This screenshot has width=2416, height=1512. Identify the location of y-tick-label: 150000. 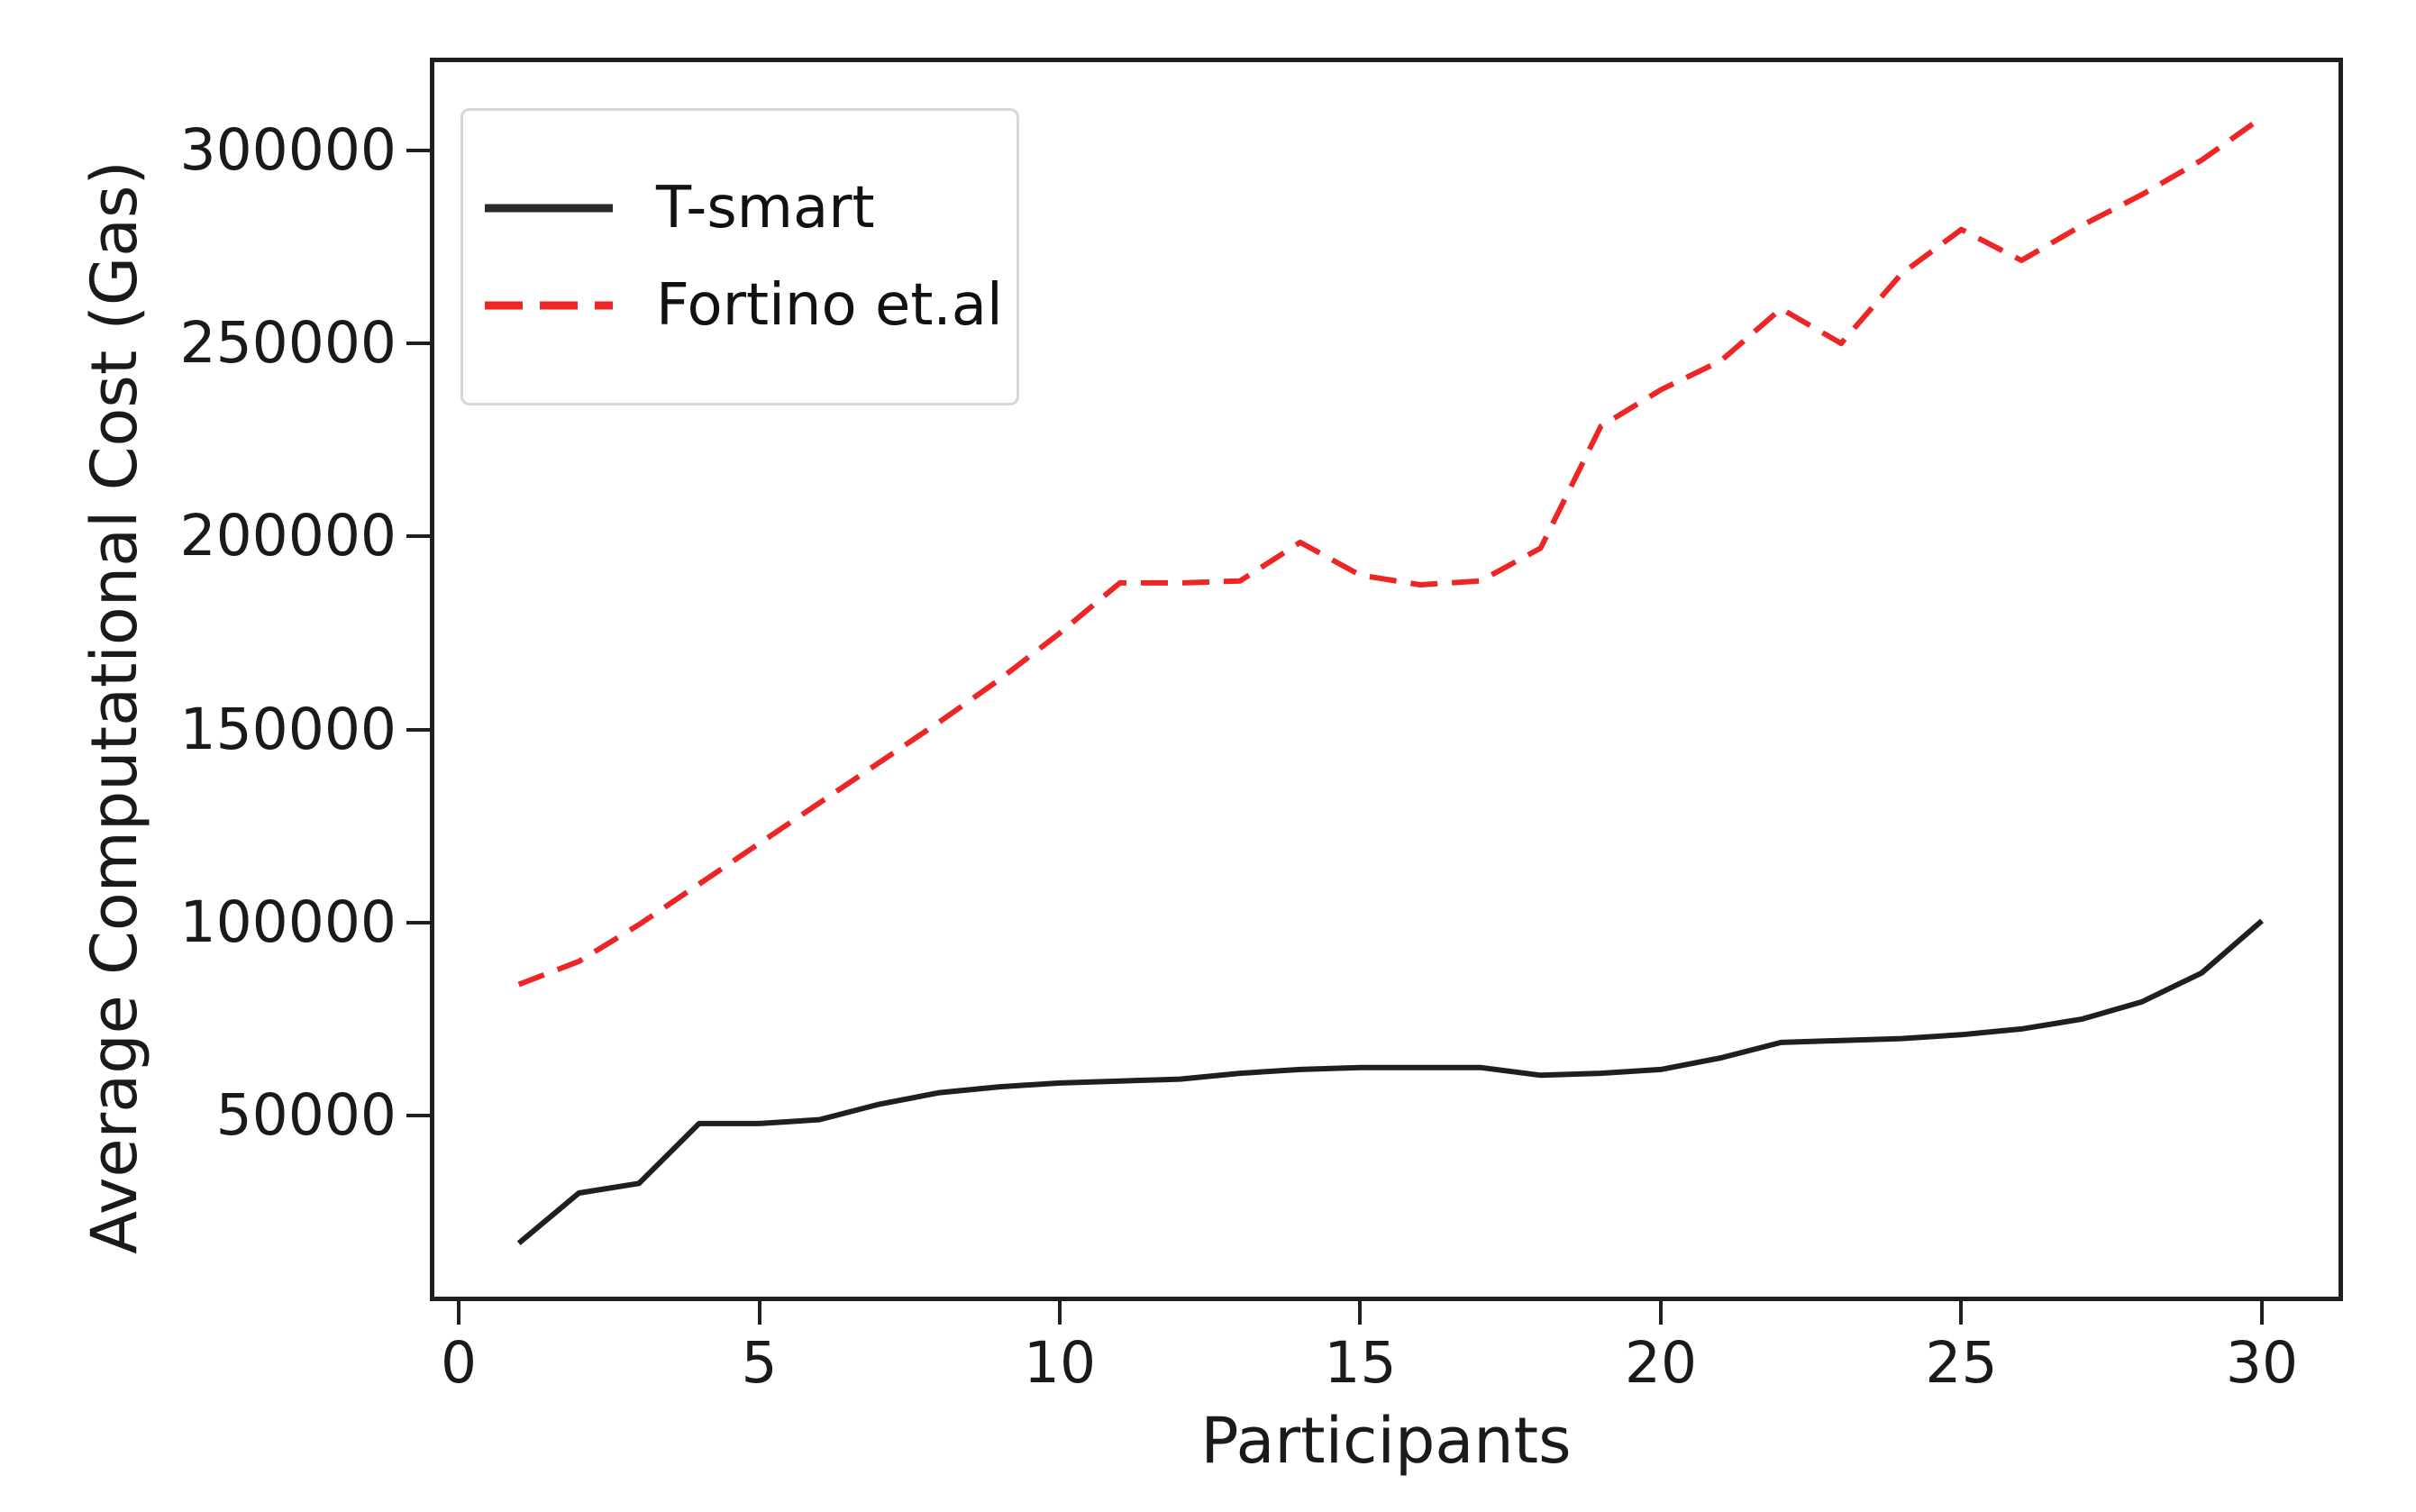
(288, 729).